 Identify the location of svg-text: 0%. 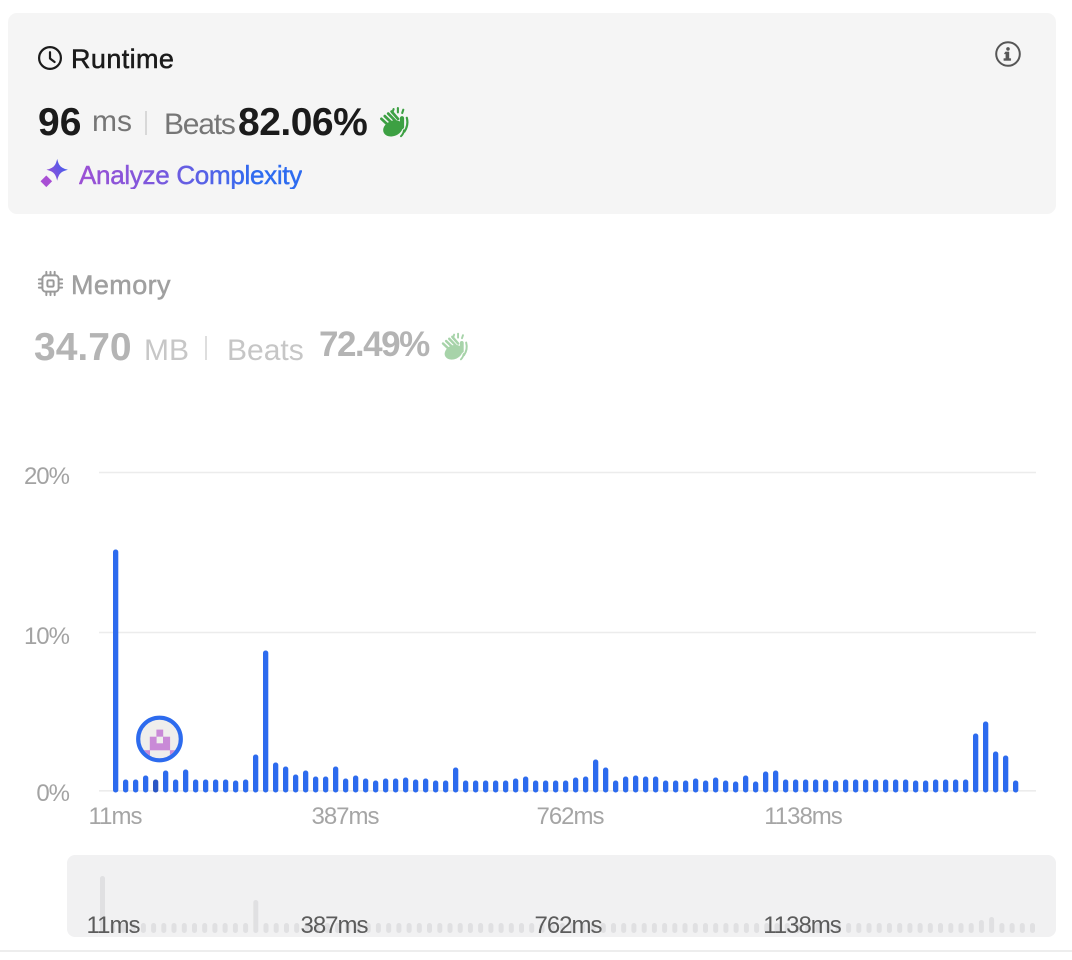
(52, 793).